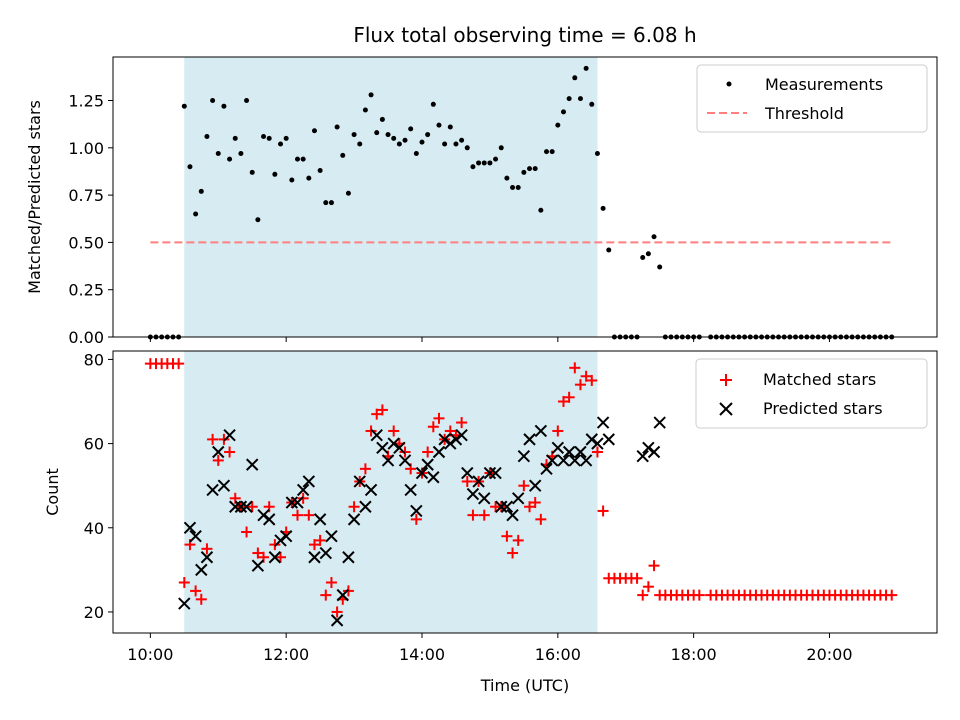 Image resolution: width=960 pixels, height=720 pixels. What do you see at coordinates (729, 84) in the screenshot?
I see `legend-measurements-marker` at bounding box center [729, 84].